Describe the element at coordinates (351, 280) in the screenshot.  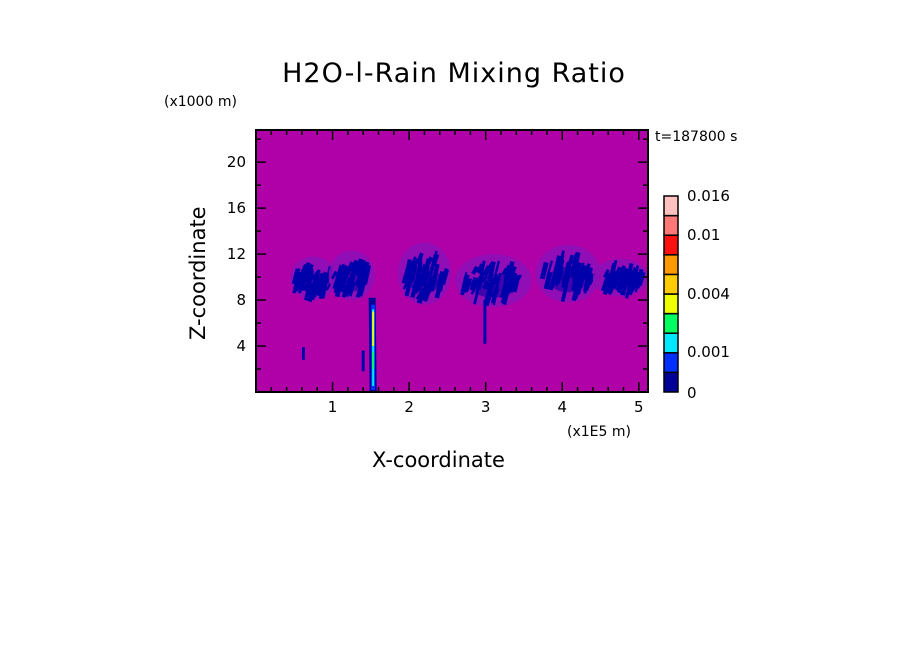
I see `cloud-cluster-2-core` at that location.